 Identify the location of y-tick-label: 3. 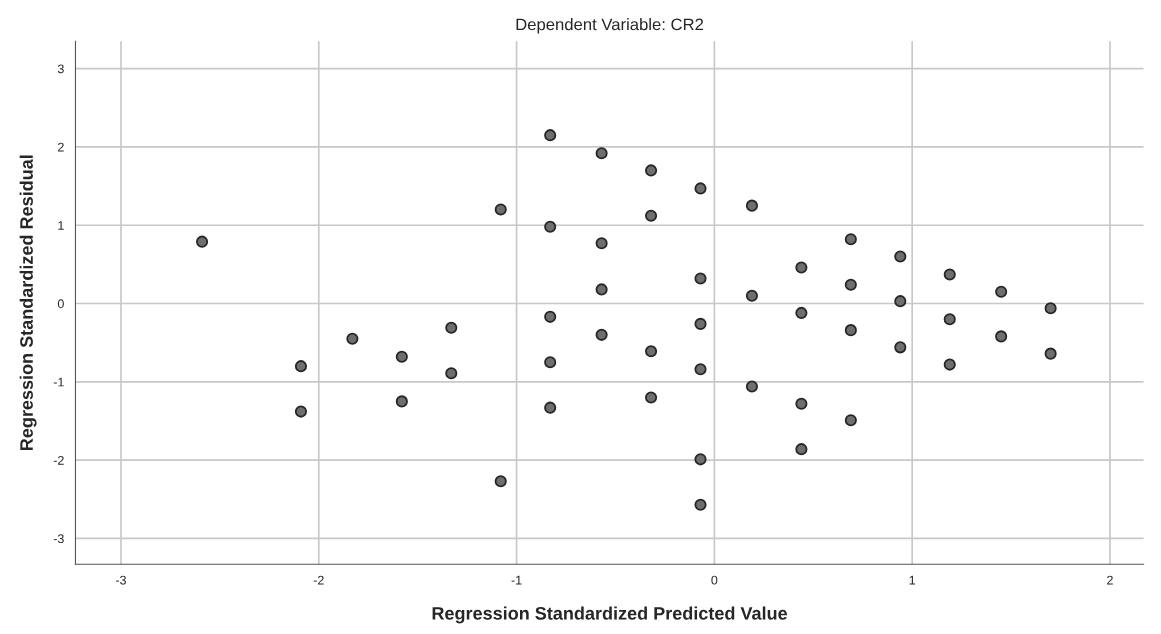
(60, 69).